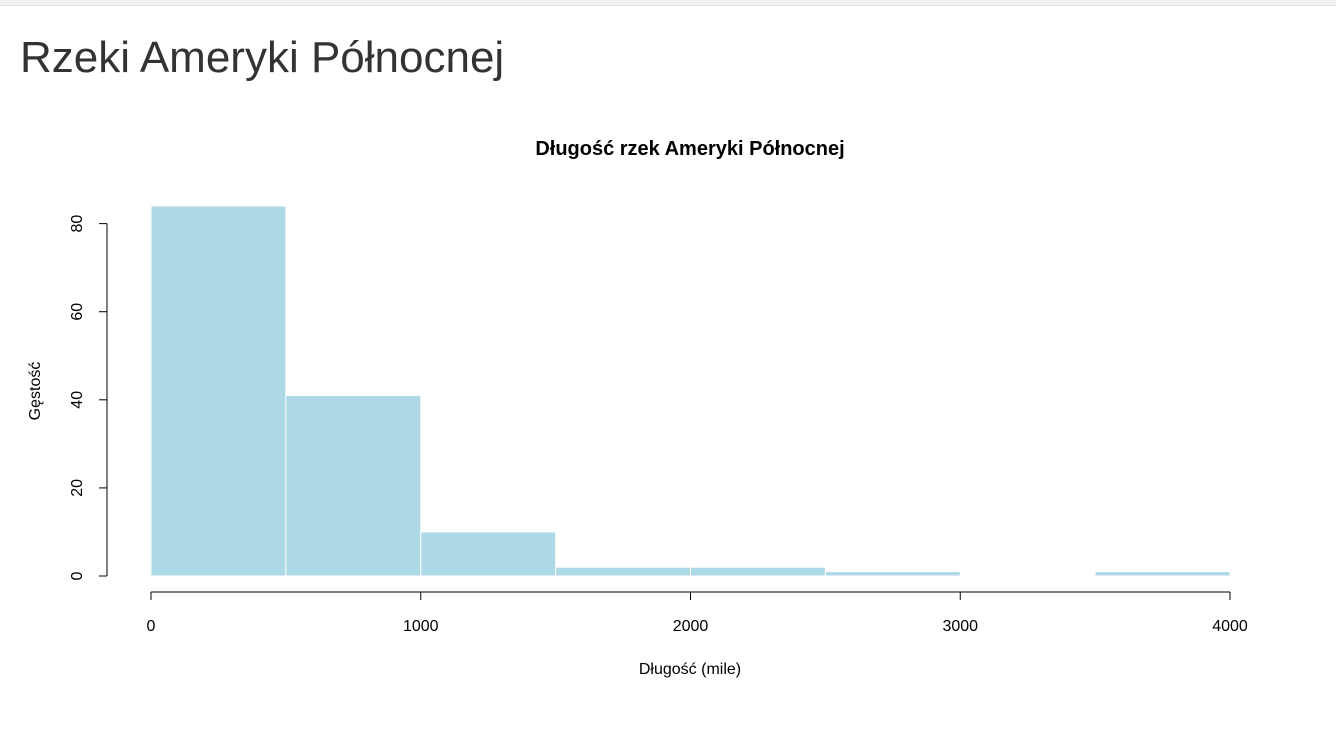  I want to click on x-tick-label-4: 4000, so click(1230, 626).